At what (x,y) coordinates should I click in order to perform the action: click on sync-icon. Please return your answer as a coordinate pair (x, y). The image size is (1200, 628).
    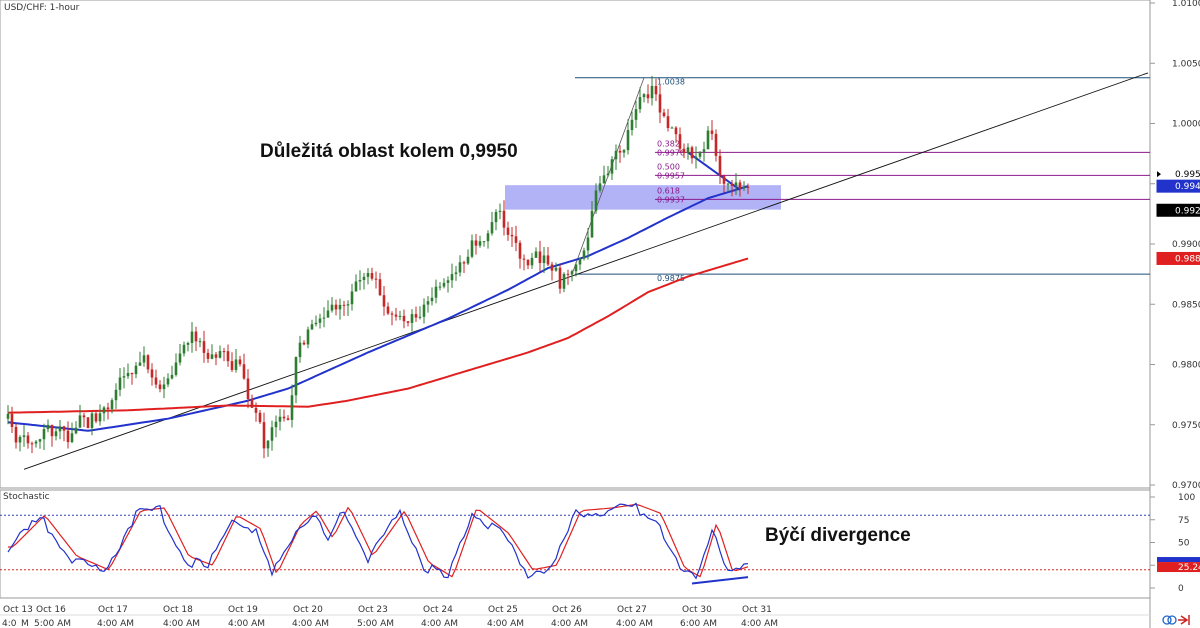
    Looking at the image, I should click on (1169, 620).